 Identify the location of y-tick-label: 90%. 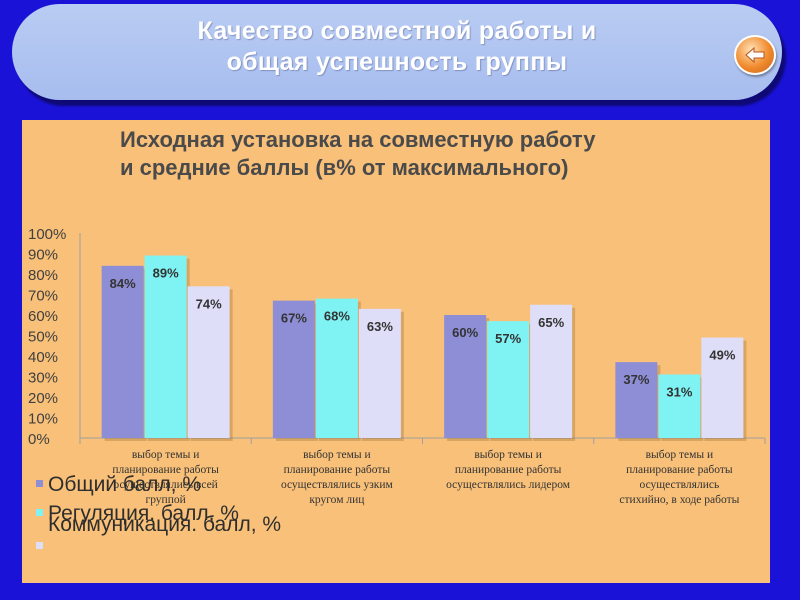
(43, 255).